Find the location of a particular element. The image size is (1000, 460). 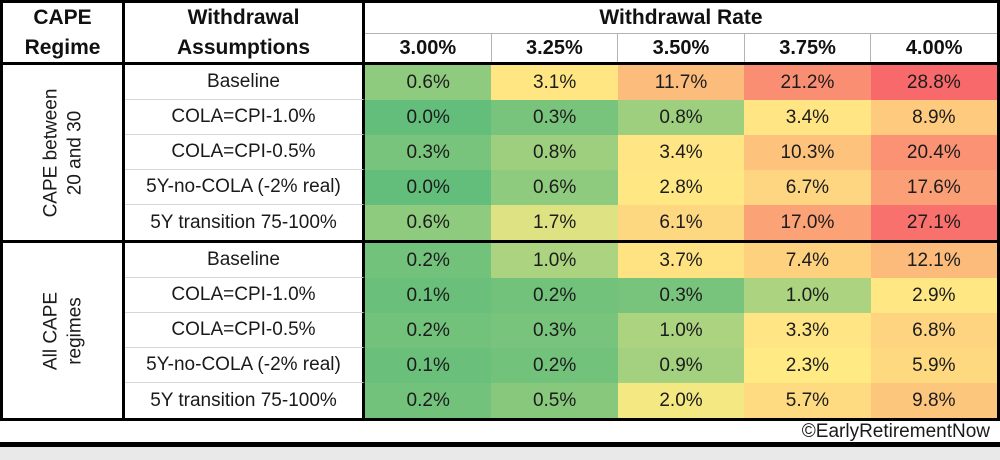

heatmap-cell: 8.9% is located at coordinates (934, 117).